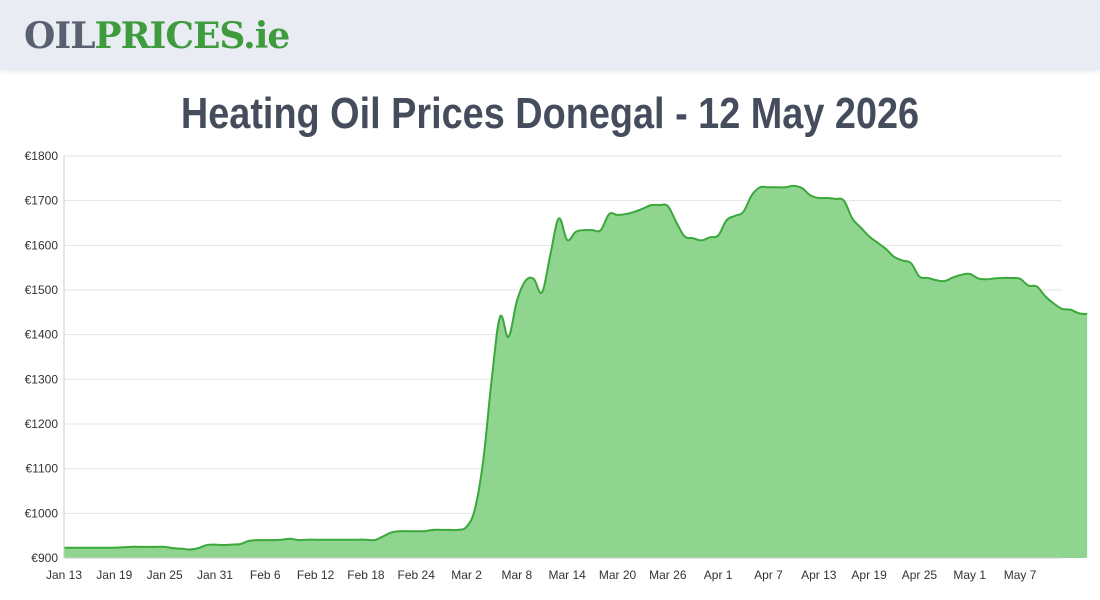 This screenshot has width=1100, height=600. I want to click on x-tick-label: Apr 19, so click(869, 575).